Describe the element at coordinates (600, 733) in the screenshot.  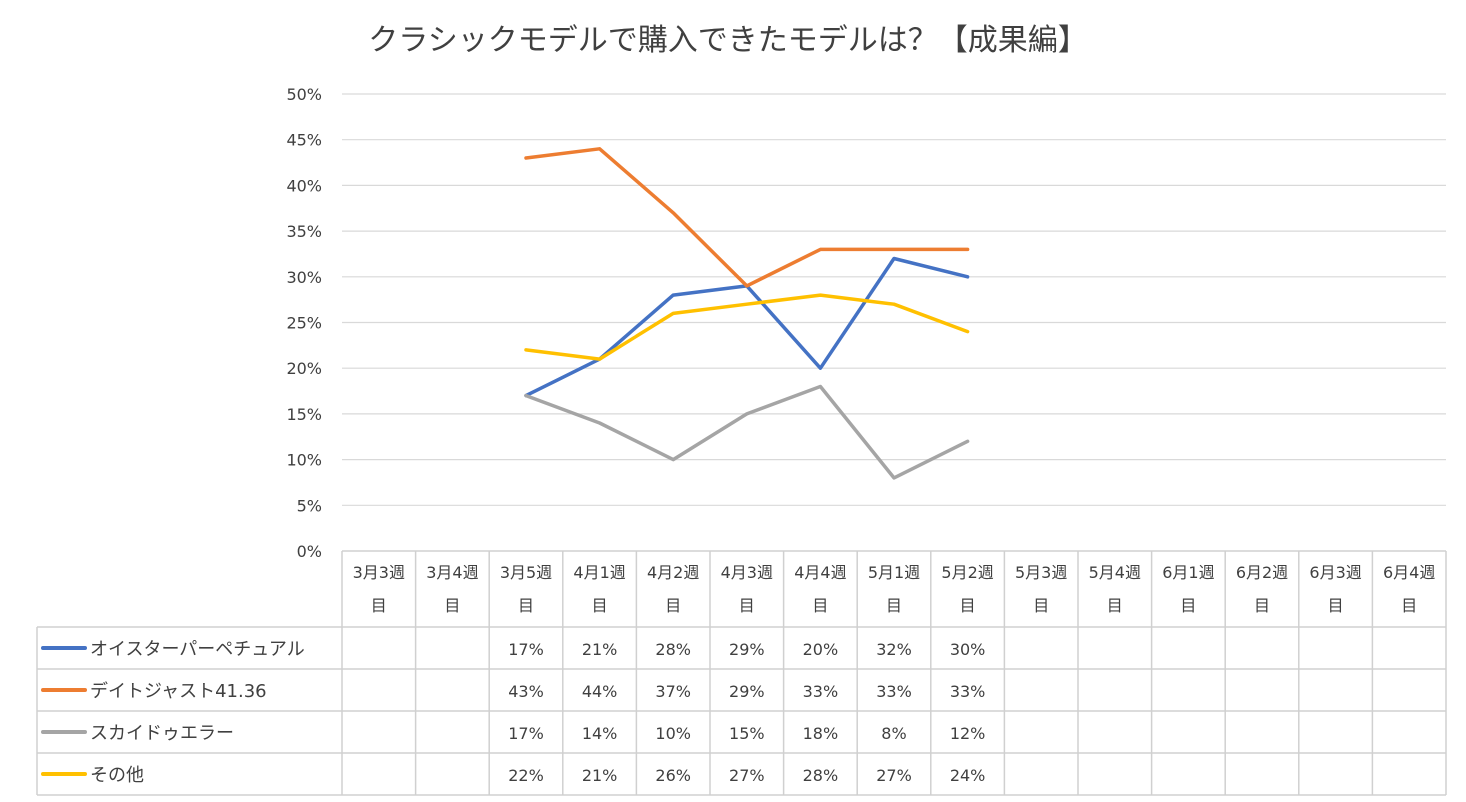
I see `data-cell: 14%` at that location.